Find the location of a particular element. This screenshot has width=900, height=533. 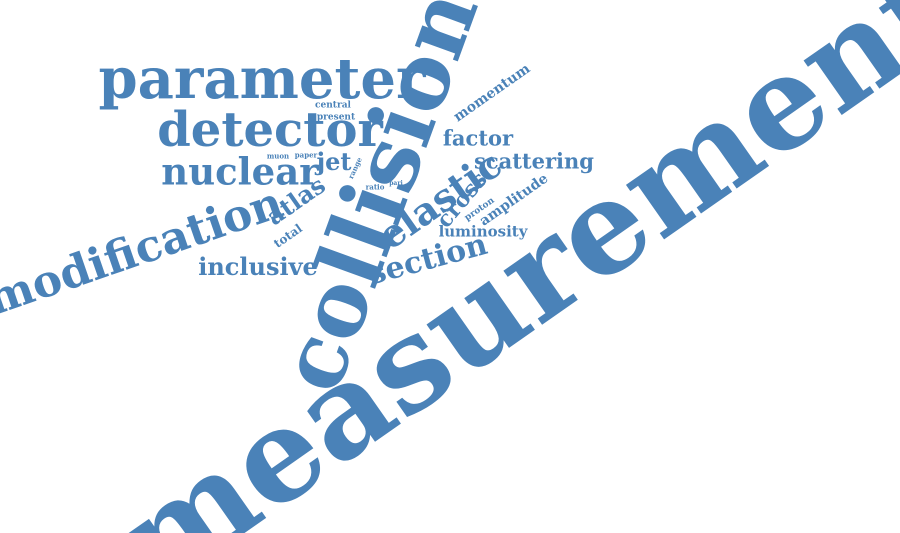

word-parameter: parameter is located at coordinates (262, 79).